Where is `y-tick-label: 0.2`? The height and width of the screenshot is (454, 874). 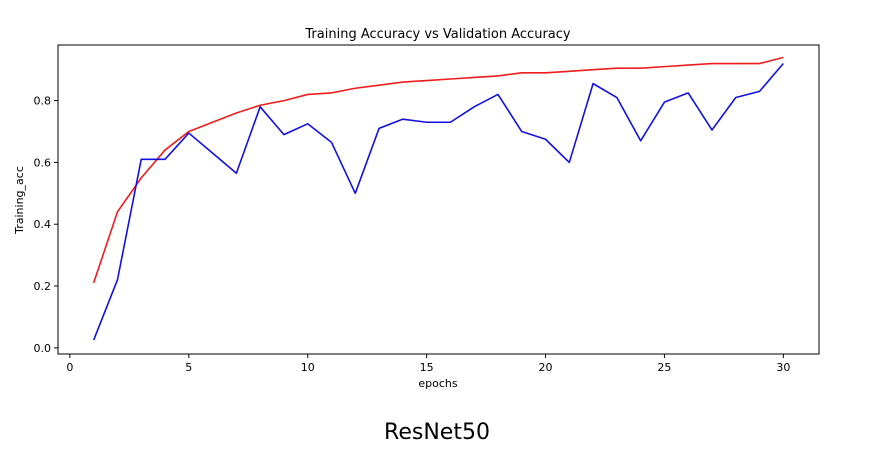 y-tick-label: 0.2 is located at coordinates (43, 286).